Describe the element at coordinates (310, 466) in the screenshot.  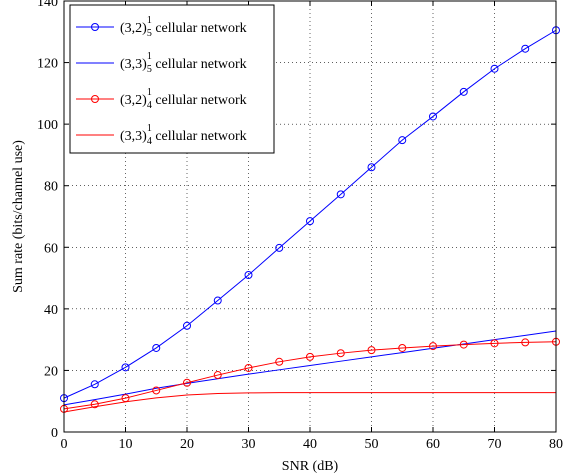
I see `x-axis-label: SNR (dB)` at that location.